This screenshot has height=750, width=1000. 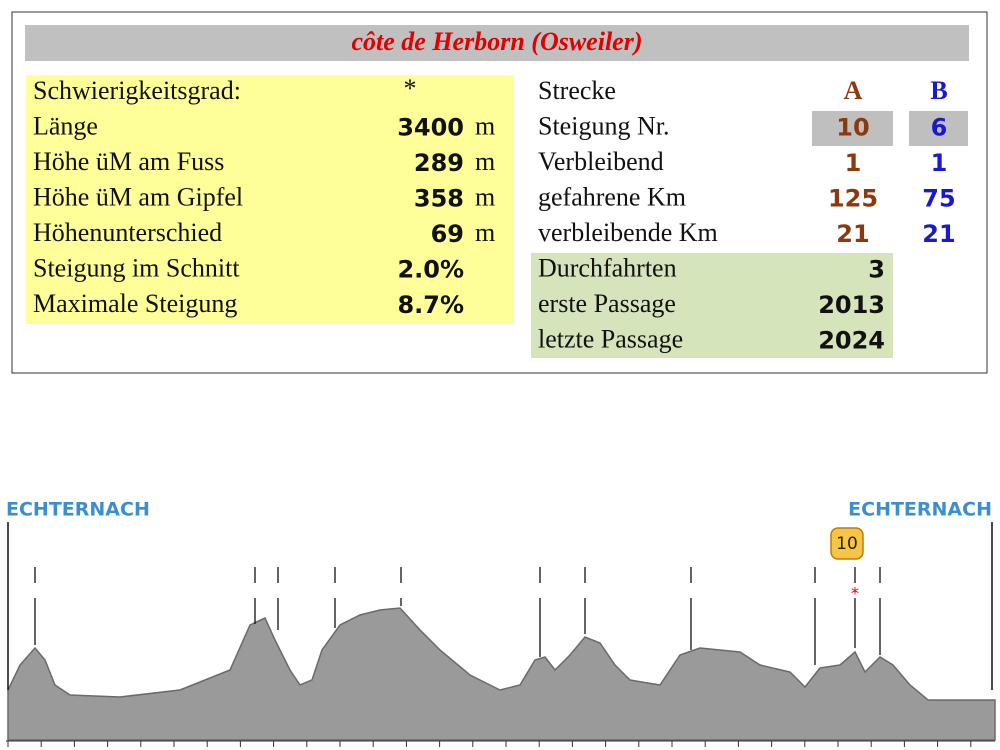 What do you see at coordinates (128, 161) in the screenshot?
I see `detail-label: Höhe üM am Fuss` at bounding box center [128, 161].